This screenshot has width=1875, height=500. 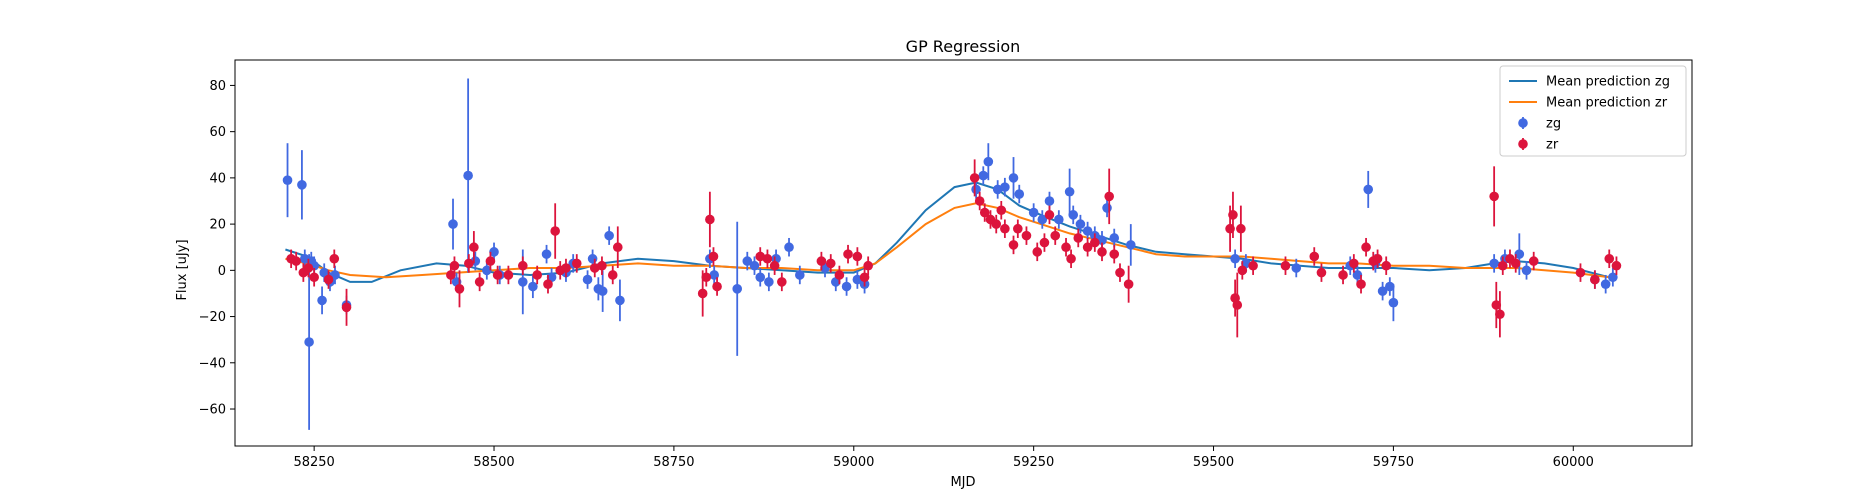 I want to click on y-tick-label-0: −60, so click(x=212, y=410).